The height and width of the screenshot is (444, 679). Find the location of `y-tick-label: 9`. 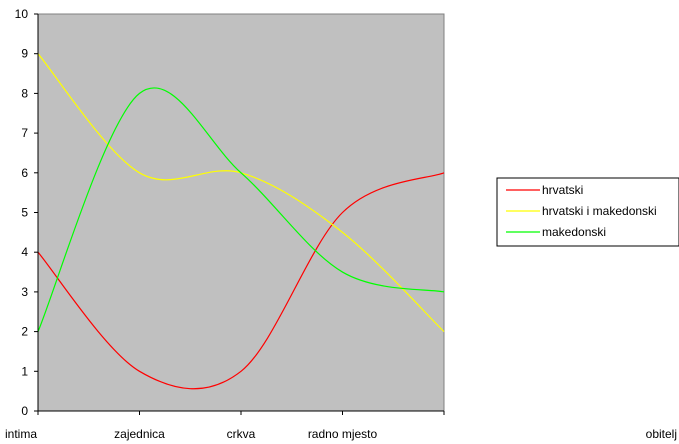

y-tick-label: 9 is located at coordinates (24, 54).